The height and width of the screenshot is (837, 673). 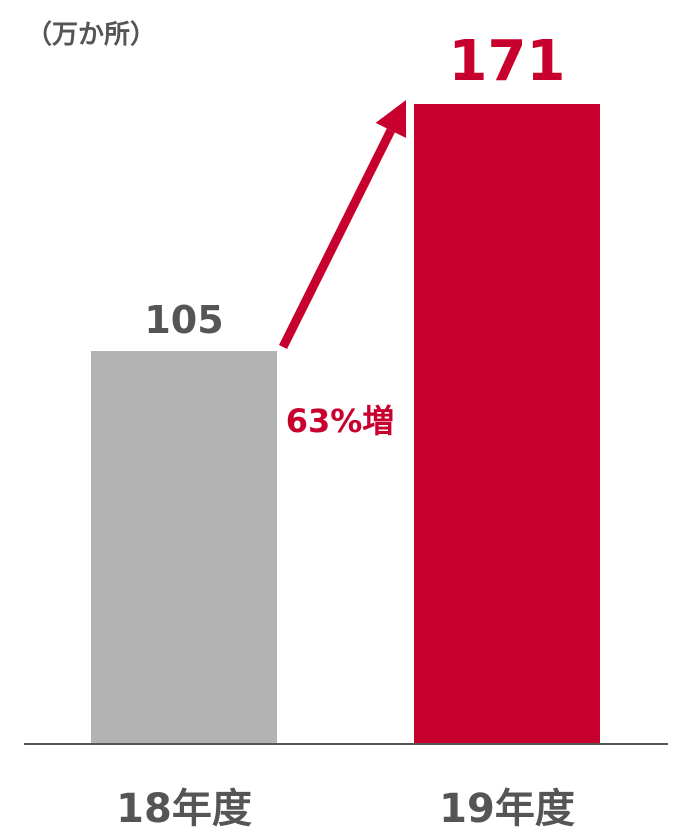 I want to click on bar-18年度, so click(x=184, y=547).